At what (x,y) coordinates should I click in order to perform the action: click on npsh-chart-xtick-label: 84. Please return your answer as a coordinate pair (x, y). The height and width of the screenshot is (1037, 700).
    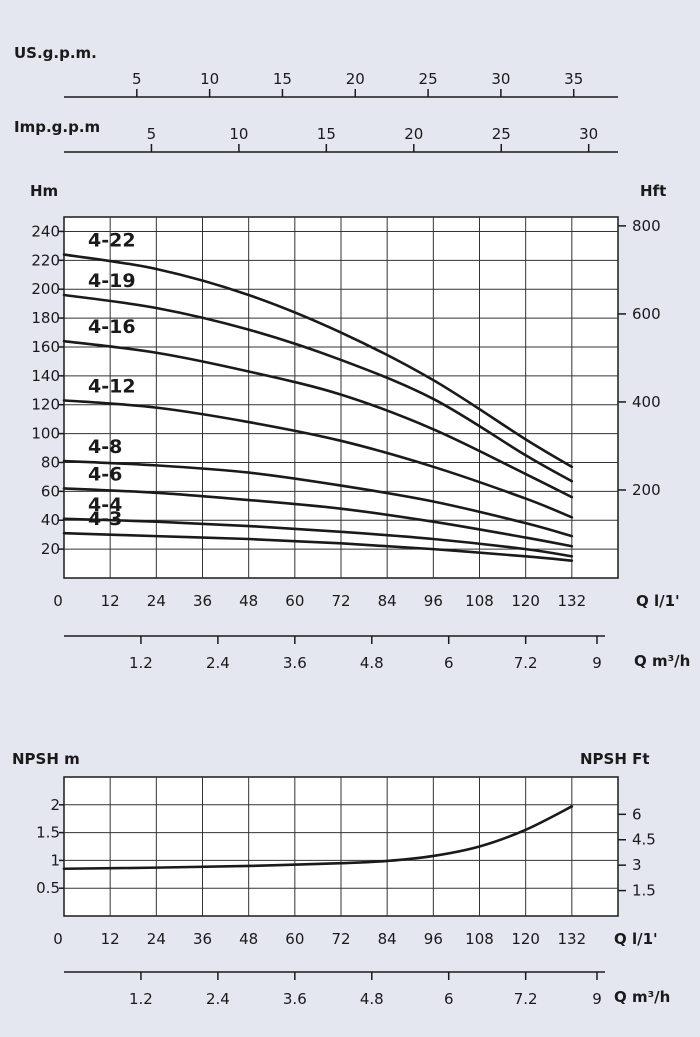
    Looking at the image, I should click on (387, 939).